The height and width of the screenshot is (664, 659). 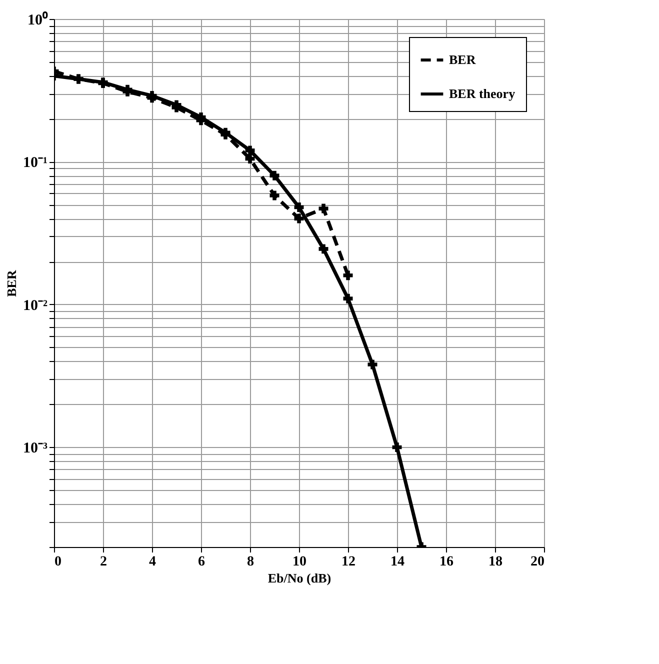 I want to click on y-tick-label: 10⁻², so click(x=35, y=306).